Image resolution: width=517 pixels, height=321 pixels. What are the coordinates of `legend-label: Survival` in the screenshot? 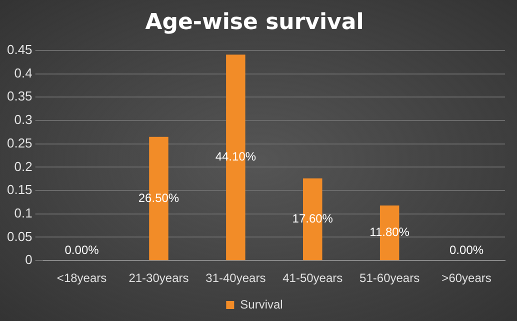 It's located at (261, 304).